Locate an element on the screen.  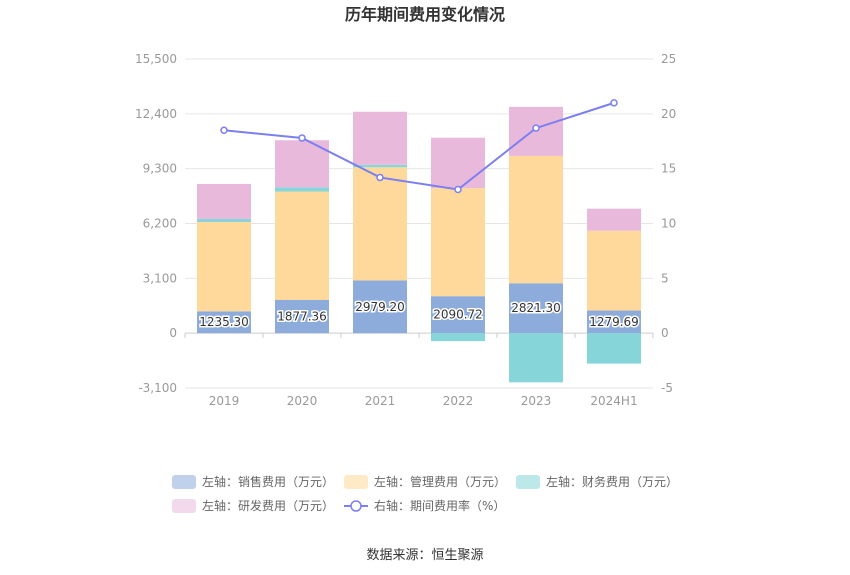
x-tick-label: 2019 is located at coordinates (224, 401).